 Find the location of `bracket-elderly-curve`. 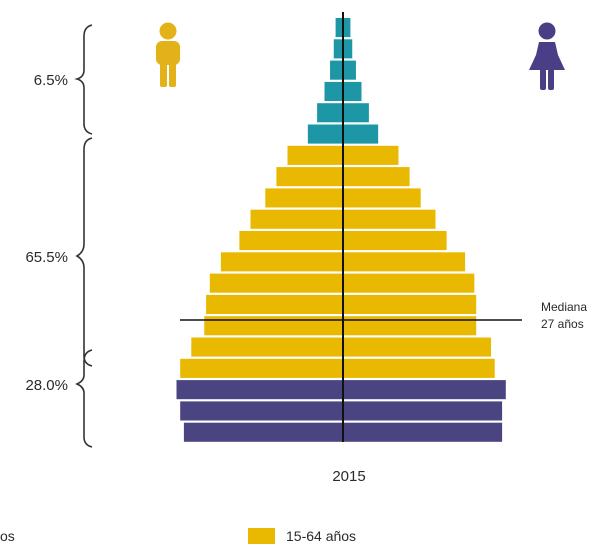

bracket-elderly-curve is located at coordinates (83, 79).